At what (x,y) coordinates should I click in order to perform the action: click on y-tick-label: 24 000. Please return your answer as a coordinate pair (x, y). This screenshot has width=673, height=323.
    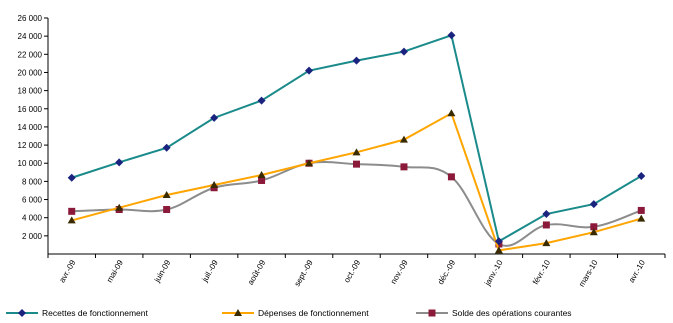
    Looking at the image, I should click on (30, 36).